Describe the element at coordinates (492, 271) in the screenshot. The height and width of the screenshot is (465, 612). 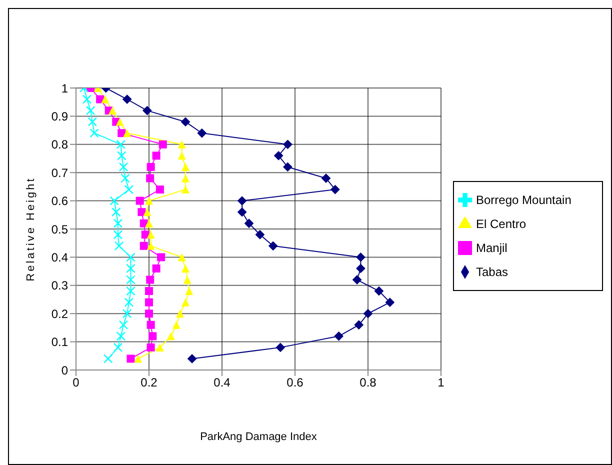
I see `legend-label: Tabas` at that location.